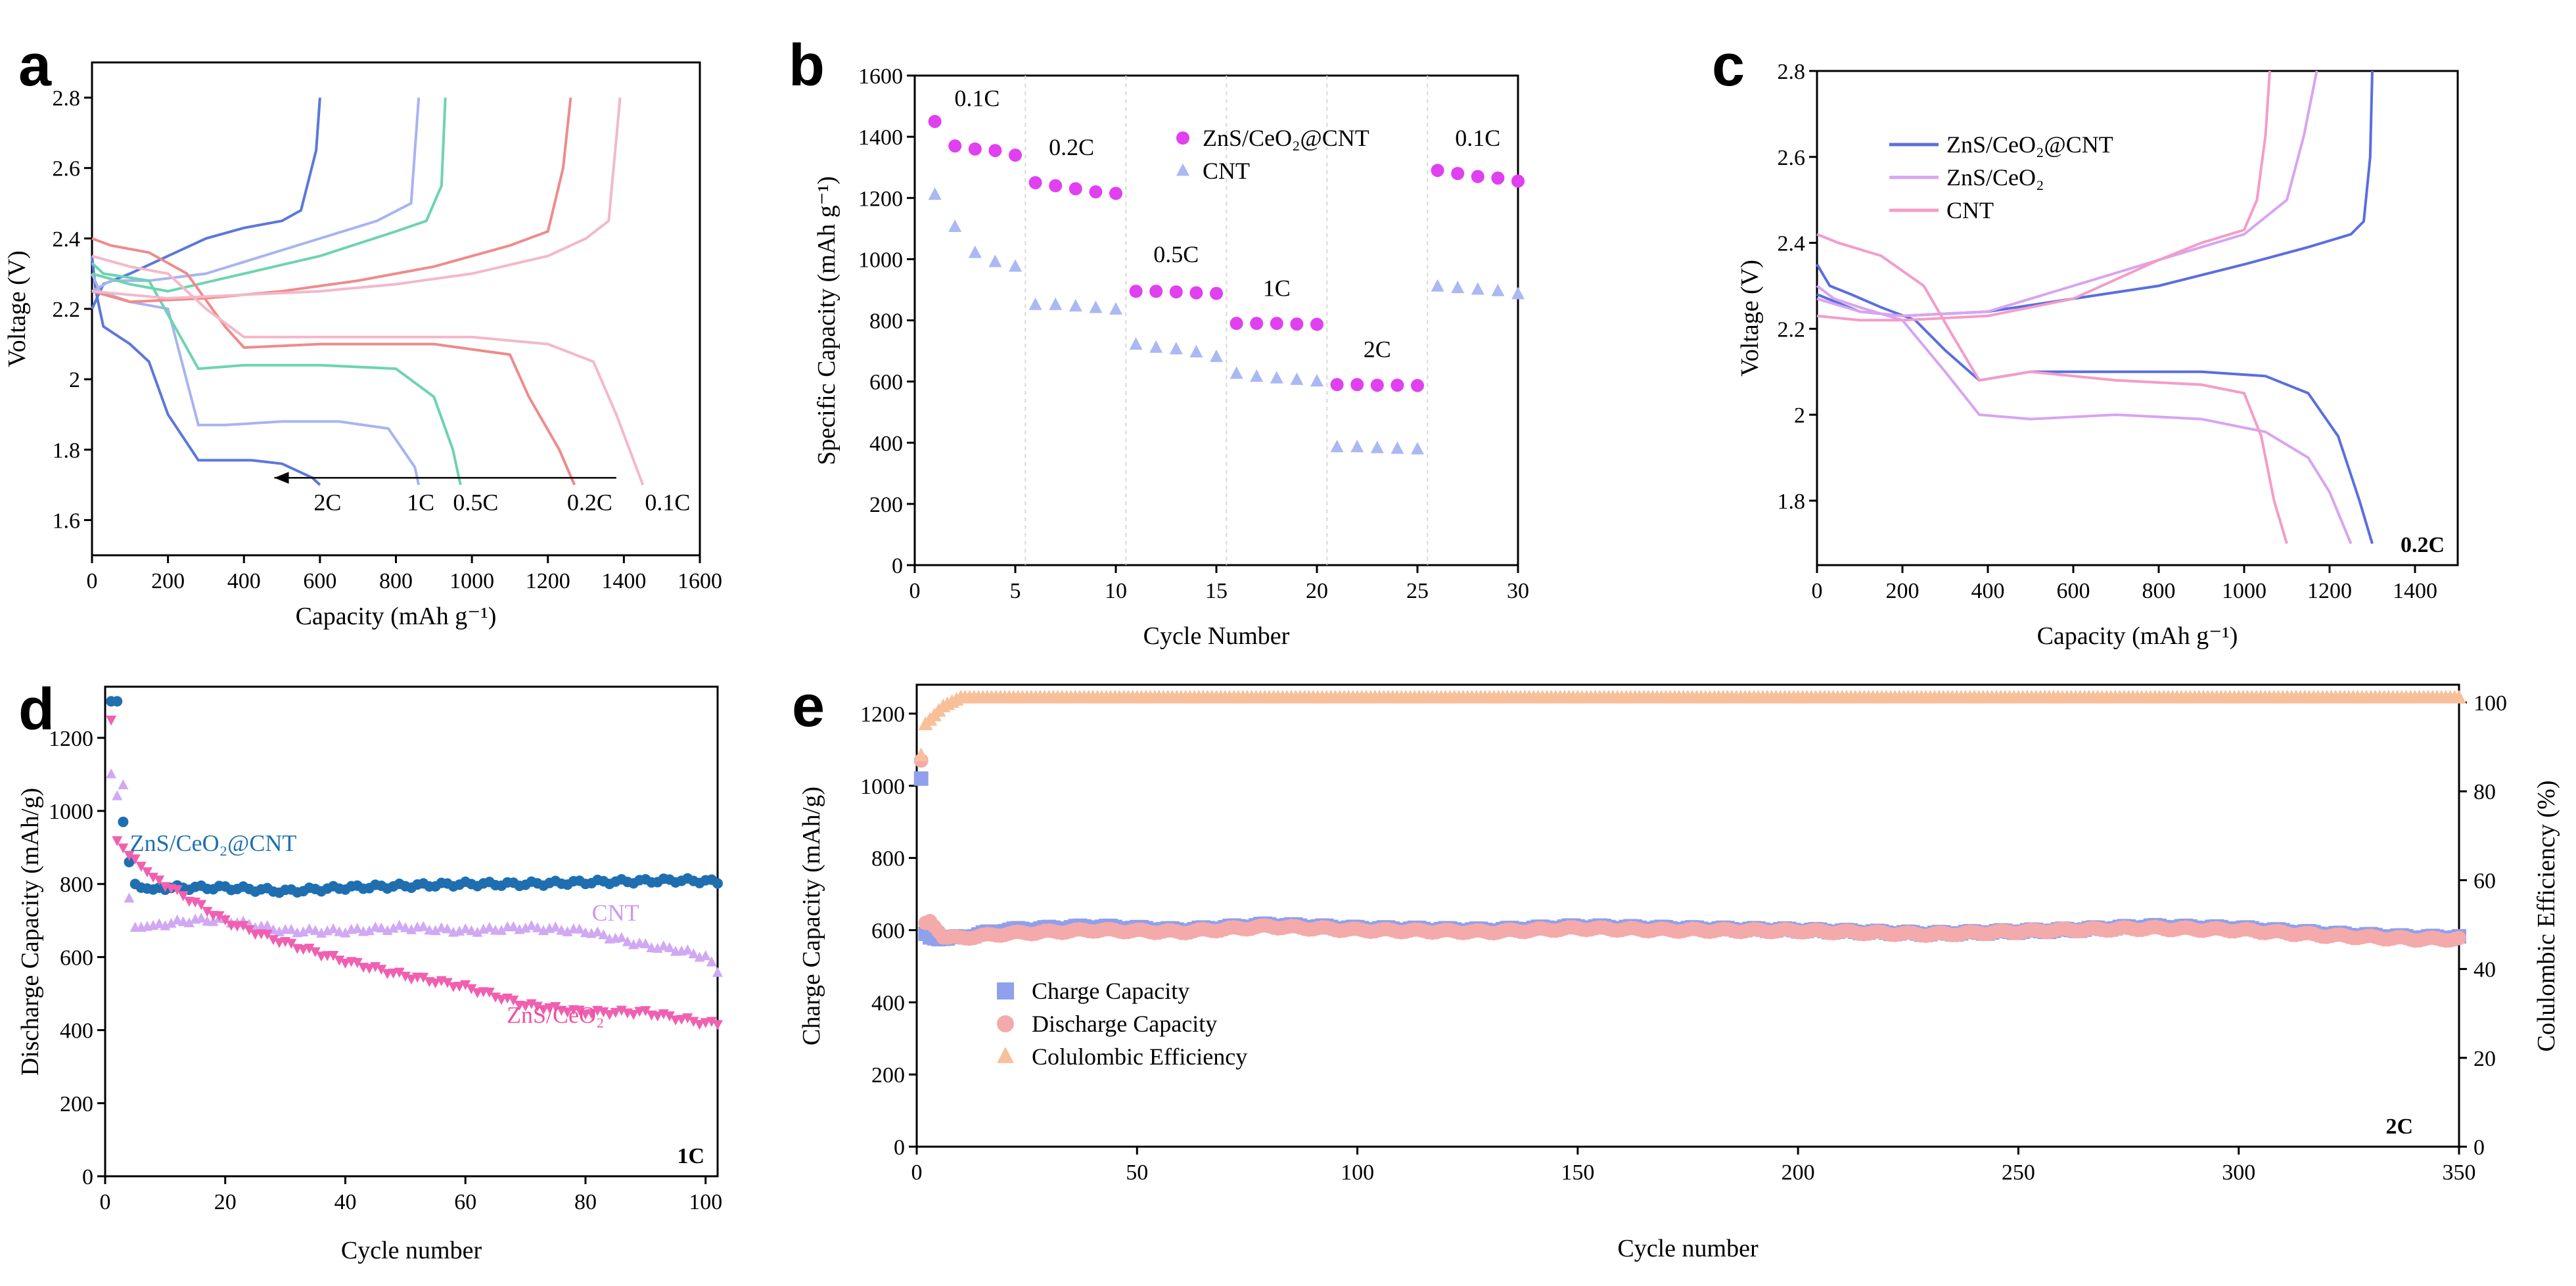  I want to click on rate-annotation: 0.5C, so click(475, 503).